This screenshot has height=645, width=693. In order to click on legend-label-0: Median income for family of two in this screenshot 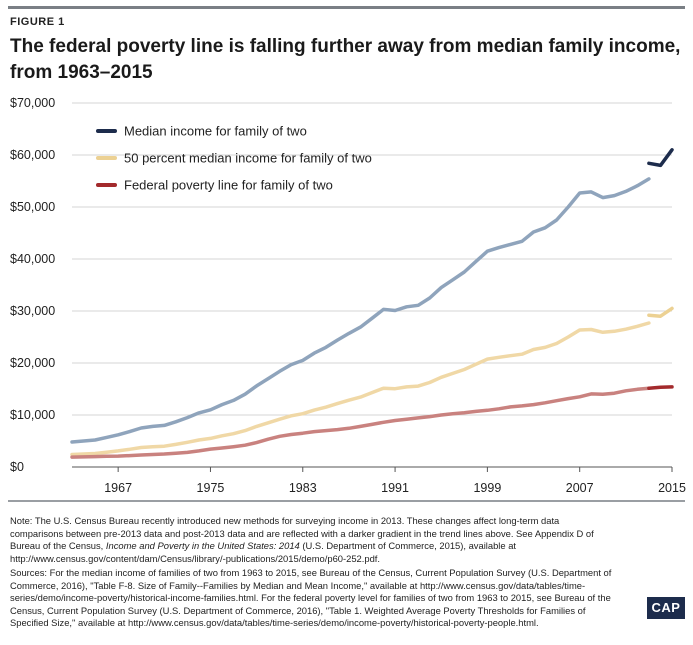, I will do `click(215, 131)`.